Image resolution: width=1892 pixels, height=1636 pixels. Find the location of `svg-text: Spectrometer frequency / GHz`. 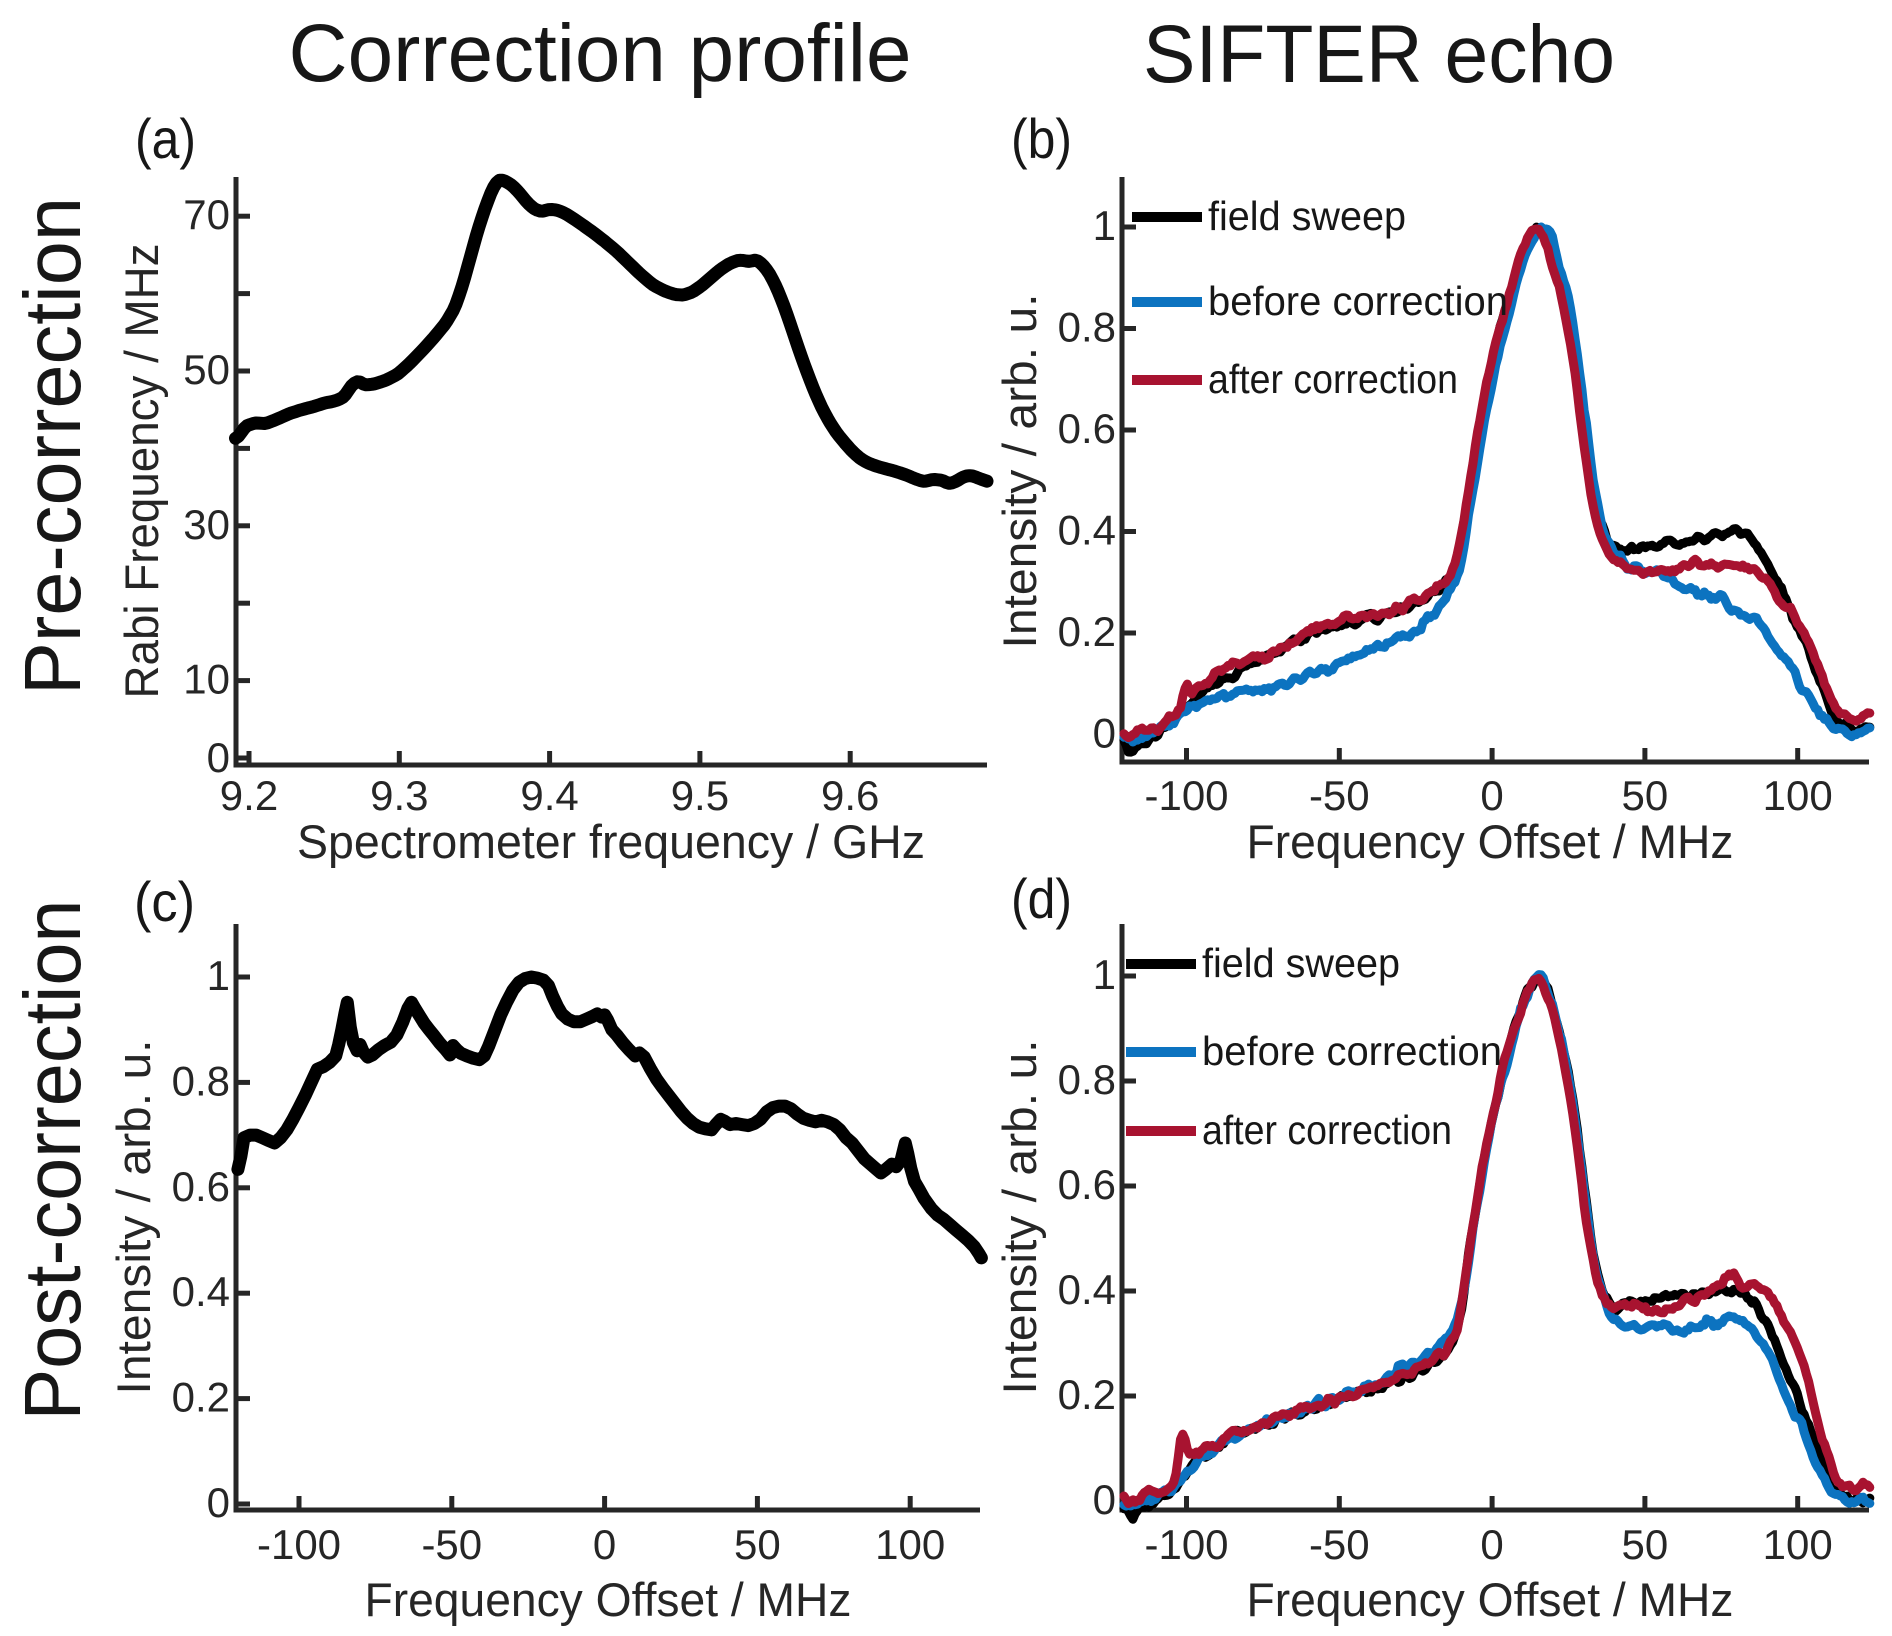

svg-text: Spectrometer frequency / GHz is located at coordinates (611, 841).